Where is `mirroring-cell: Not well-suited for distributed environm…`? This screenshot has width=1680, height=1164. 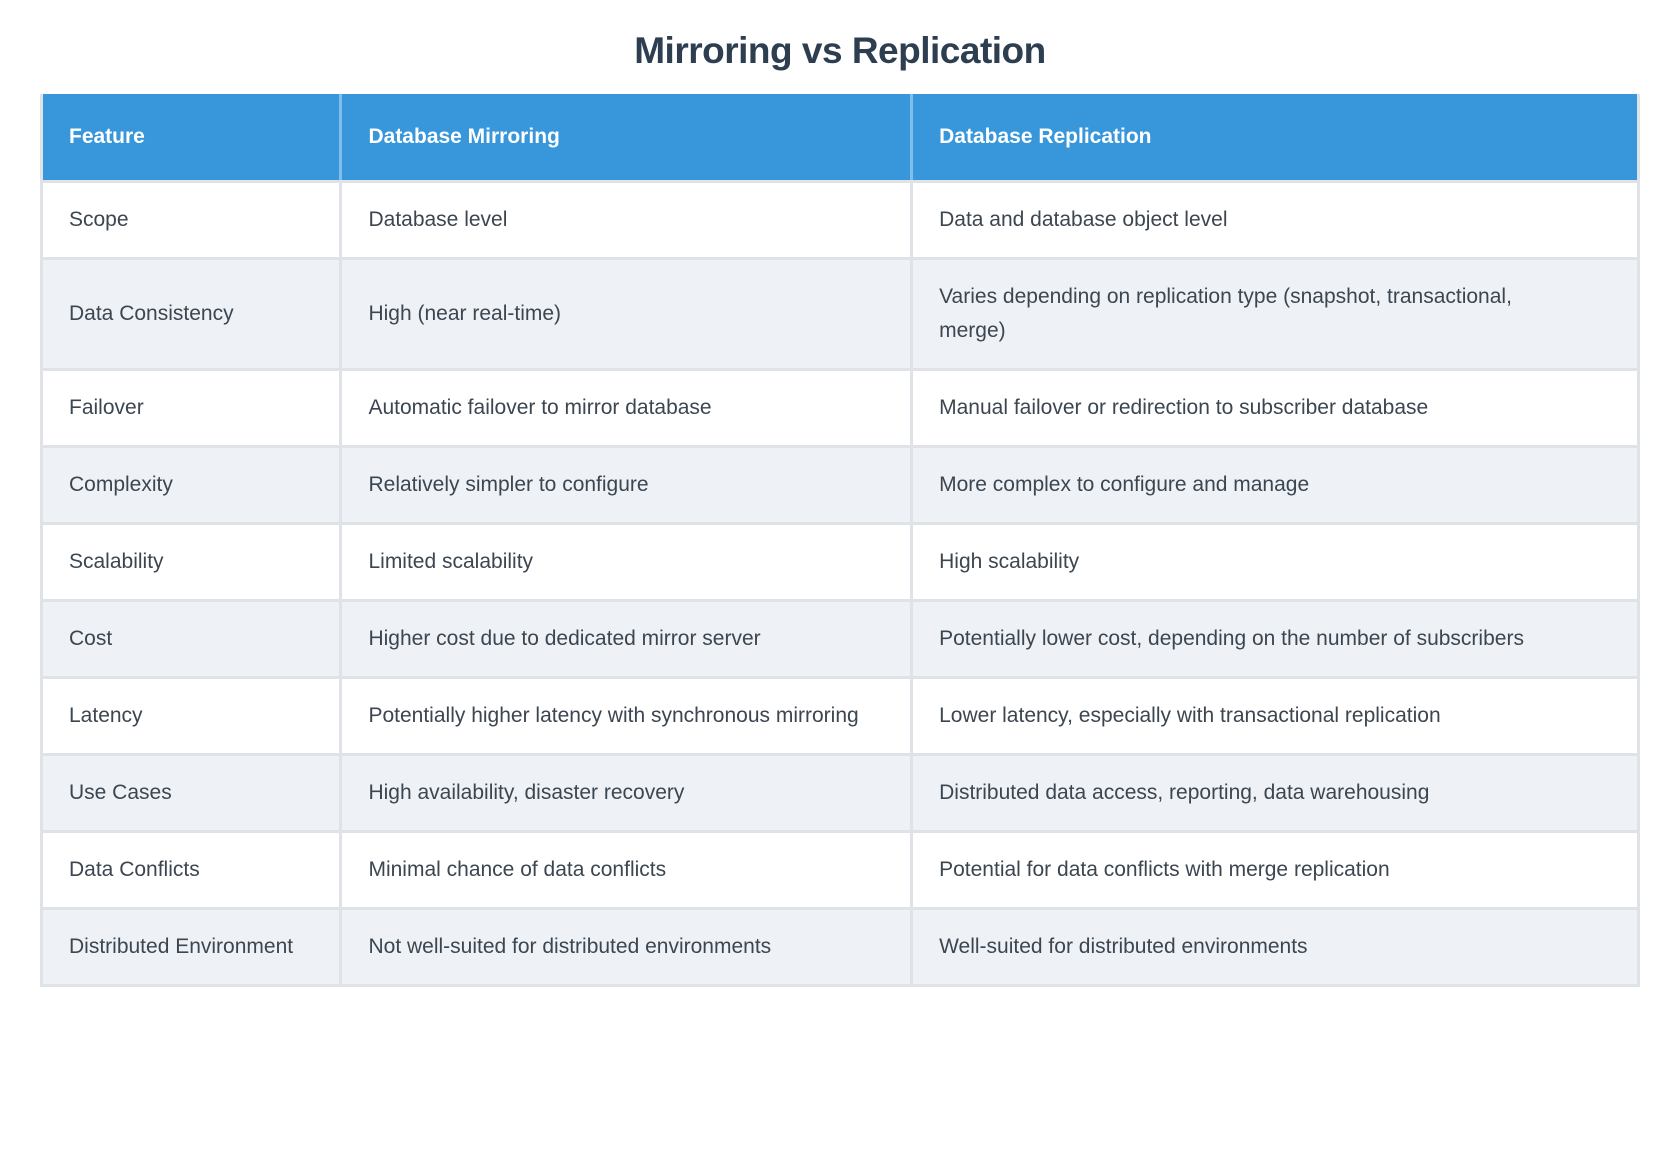
mirroring-cell: Not well-suited for distributed environm… is located at coordinates (625, 945).